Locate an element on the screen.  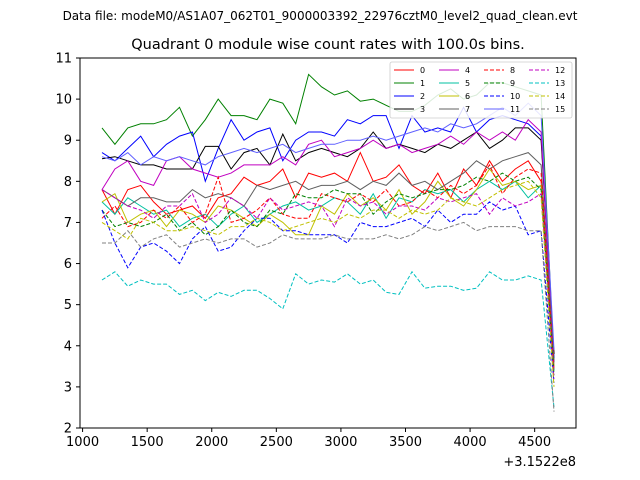
legend-label-5: 5 is located at coordinates (467, 83).